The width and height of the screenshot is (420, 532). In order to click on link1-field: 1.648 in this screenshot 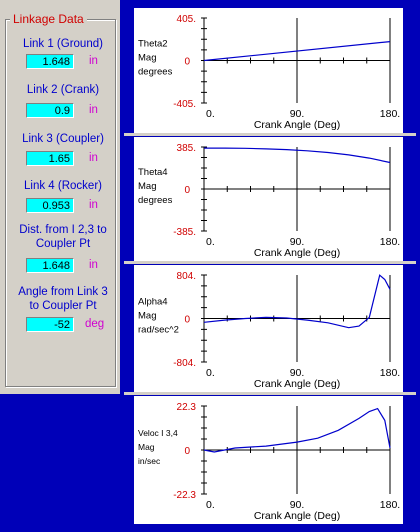, I will do `click(50, 61)`.